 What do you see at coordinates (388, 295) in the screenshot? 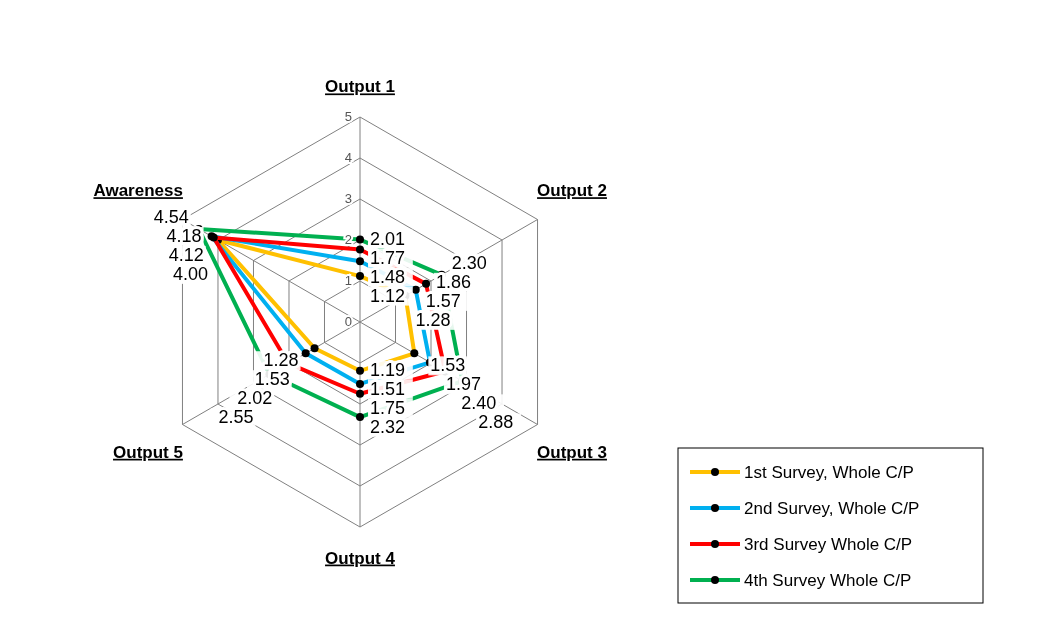
I see `data-label: 1.12` at bounding box center [388, 295].